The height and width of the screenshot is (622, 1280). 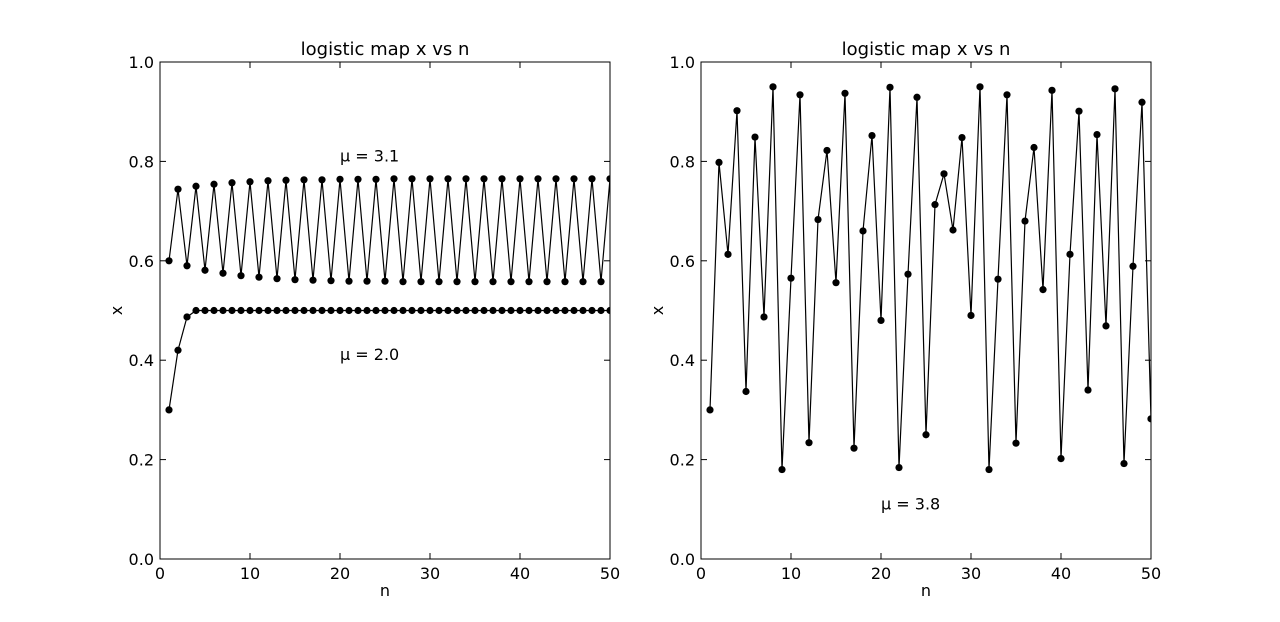 I want to click on annotation-label: μ = 3.8, so click(x=910, y=503).